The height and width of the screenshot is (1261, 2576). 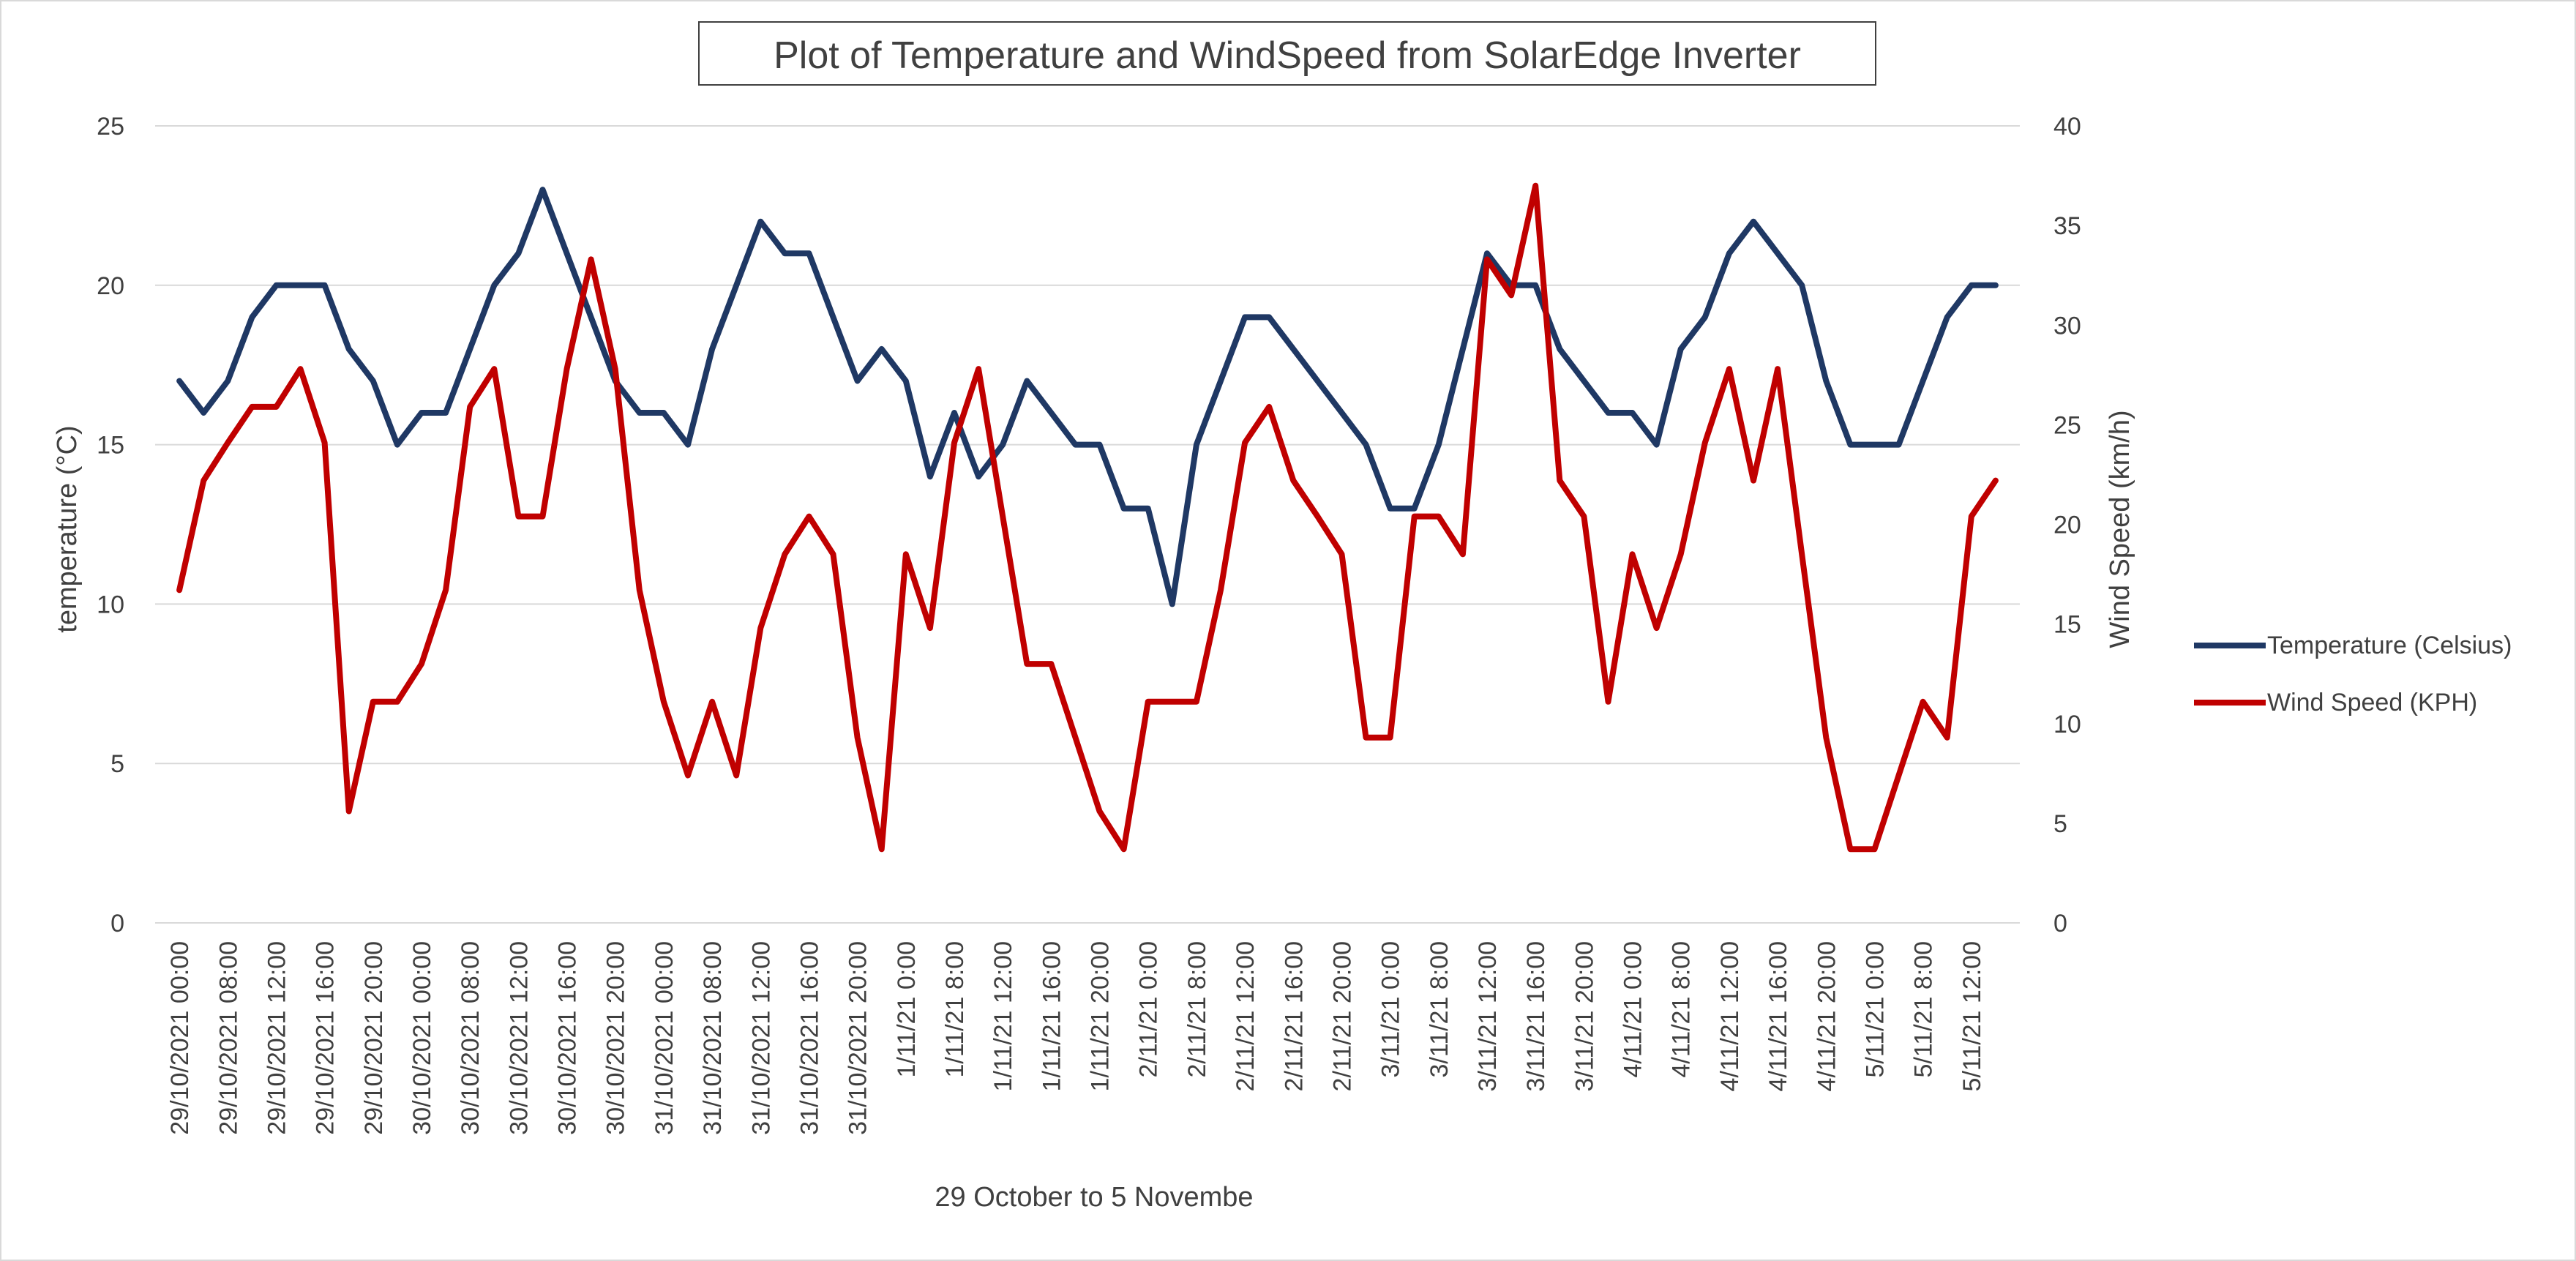 What do you see at coordinates (2067, 127) in the screenshot?
I see `y2-tick-label: 40` at bounding box center [2067, 127].